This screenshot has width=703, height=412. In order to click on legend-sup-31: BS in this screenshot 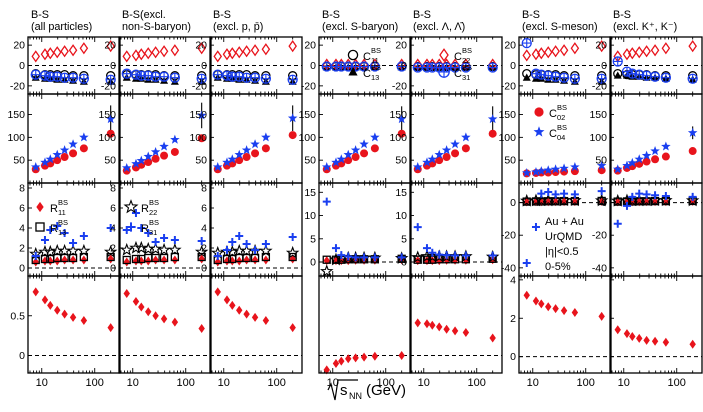, I will do `click(154, 222)`.